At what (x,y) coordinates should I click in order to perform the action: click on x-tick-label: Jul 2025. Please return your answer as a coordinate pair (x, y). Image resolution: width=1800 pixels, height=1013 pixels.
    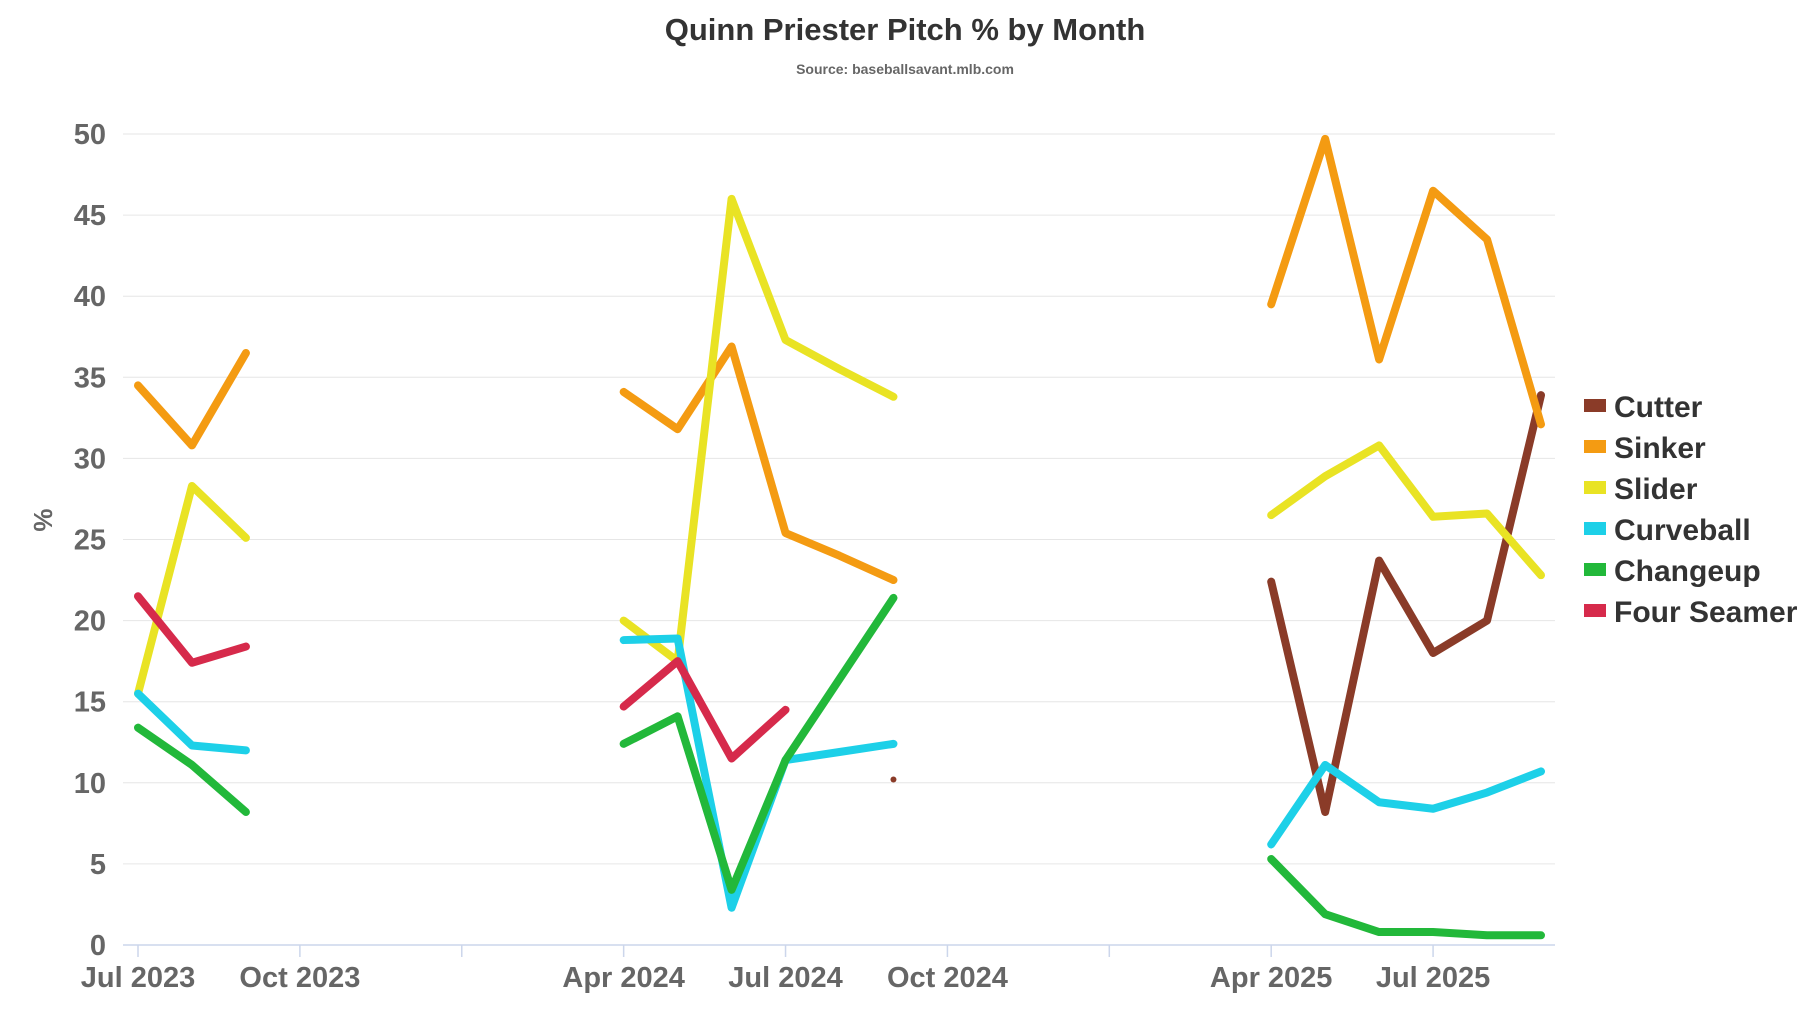
    Looking at the image, I should click on (1433, 978).